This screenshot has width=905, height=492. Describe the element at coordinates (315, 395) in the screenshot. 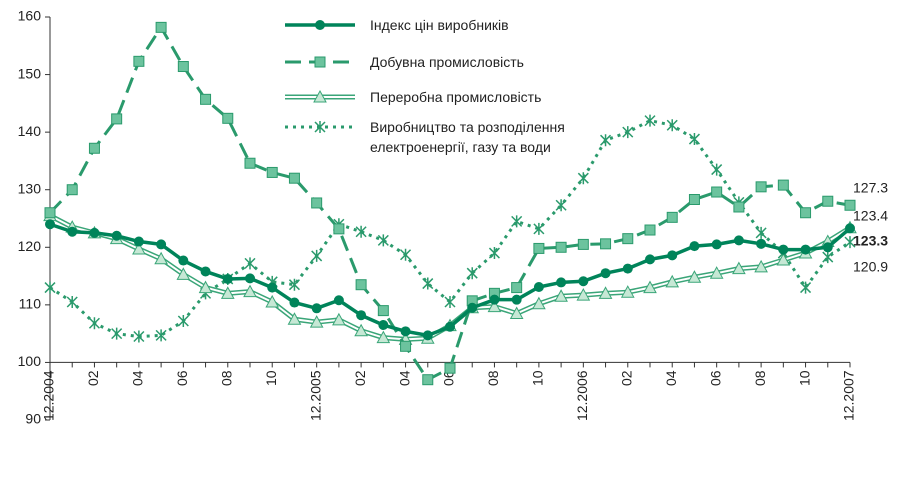

I see `x-tick-label: 12.2005` at that location.